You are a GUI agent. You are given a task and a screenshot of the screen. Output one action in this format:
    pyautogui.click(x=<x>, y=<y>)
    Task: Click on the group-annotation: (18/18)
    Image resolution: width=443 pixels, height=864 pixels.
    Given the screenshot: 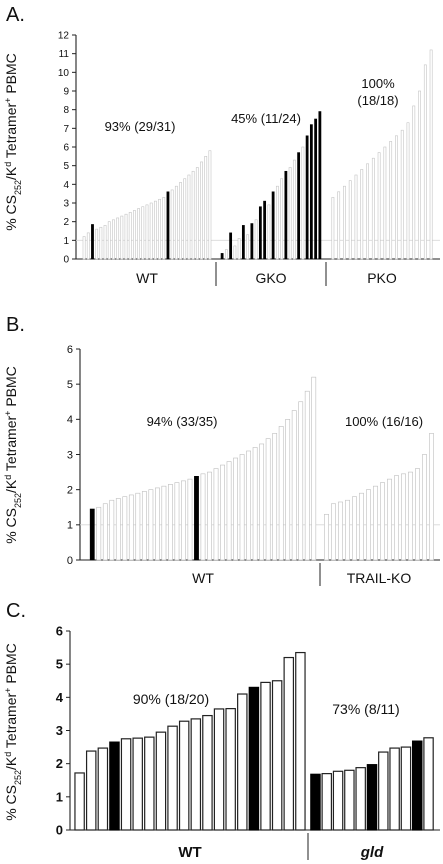 What is the action you would take?
    pyautogui.click(x=377, y=100)
    